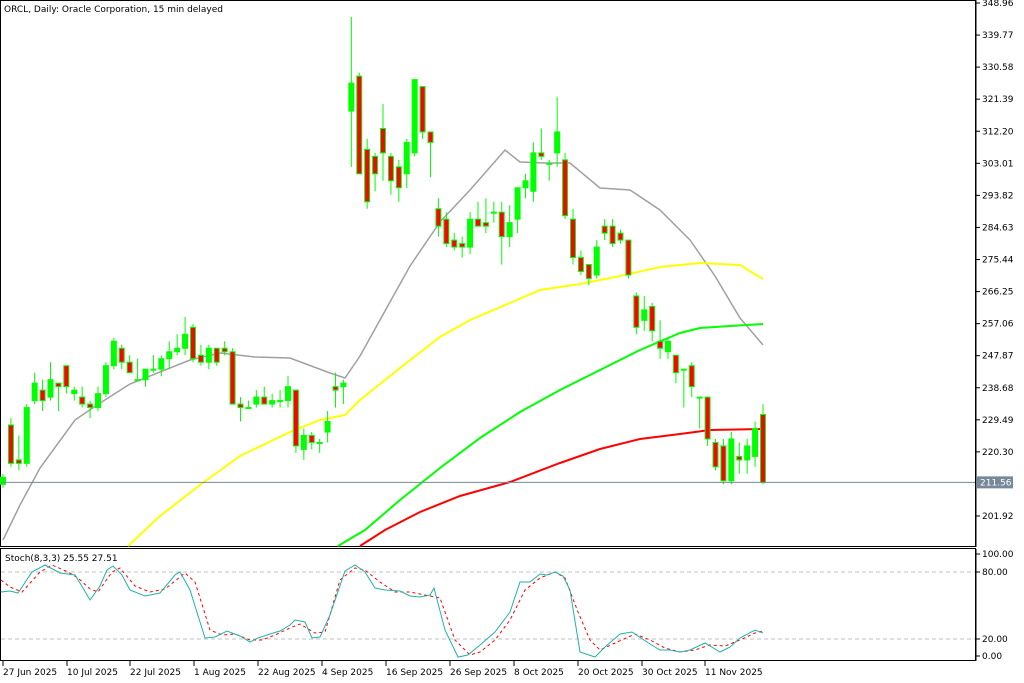 The height and width of the screenshot is (683, 1024). I want to click on time-tick-label: 27 Jun 2025, so click(30, 673).